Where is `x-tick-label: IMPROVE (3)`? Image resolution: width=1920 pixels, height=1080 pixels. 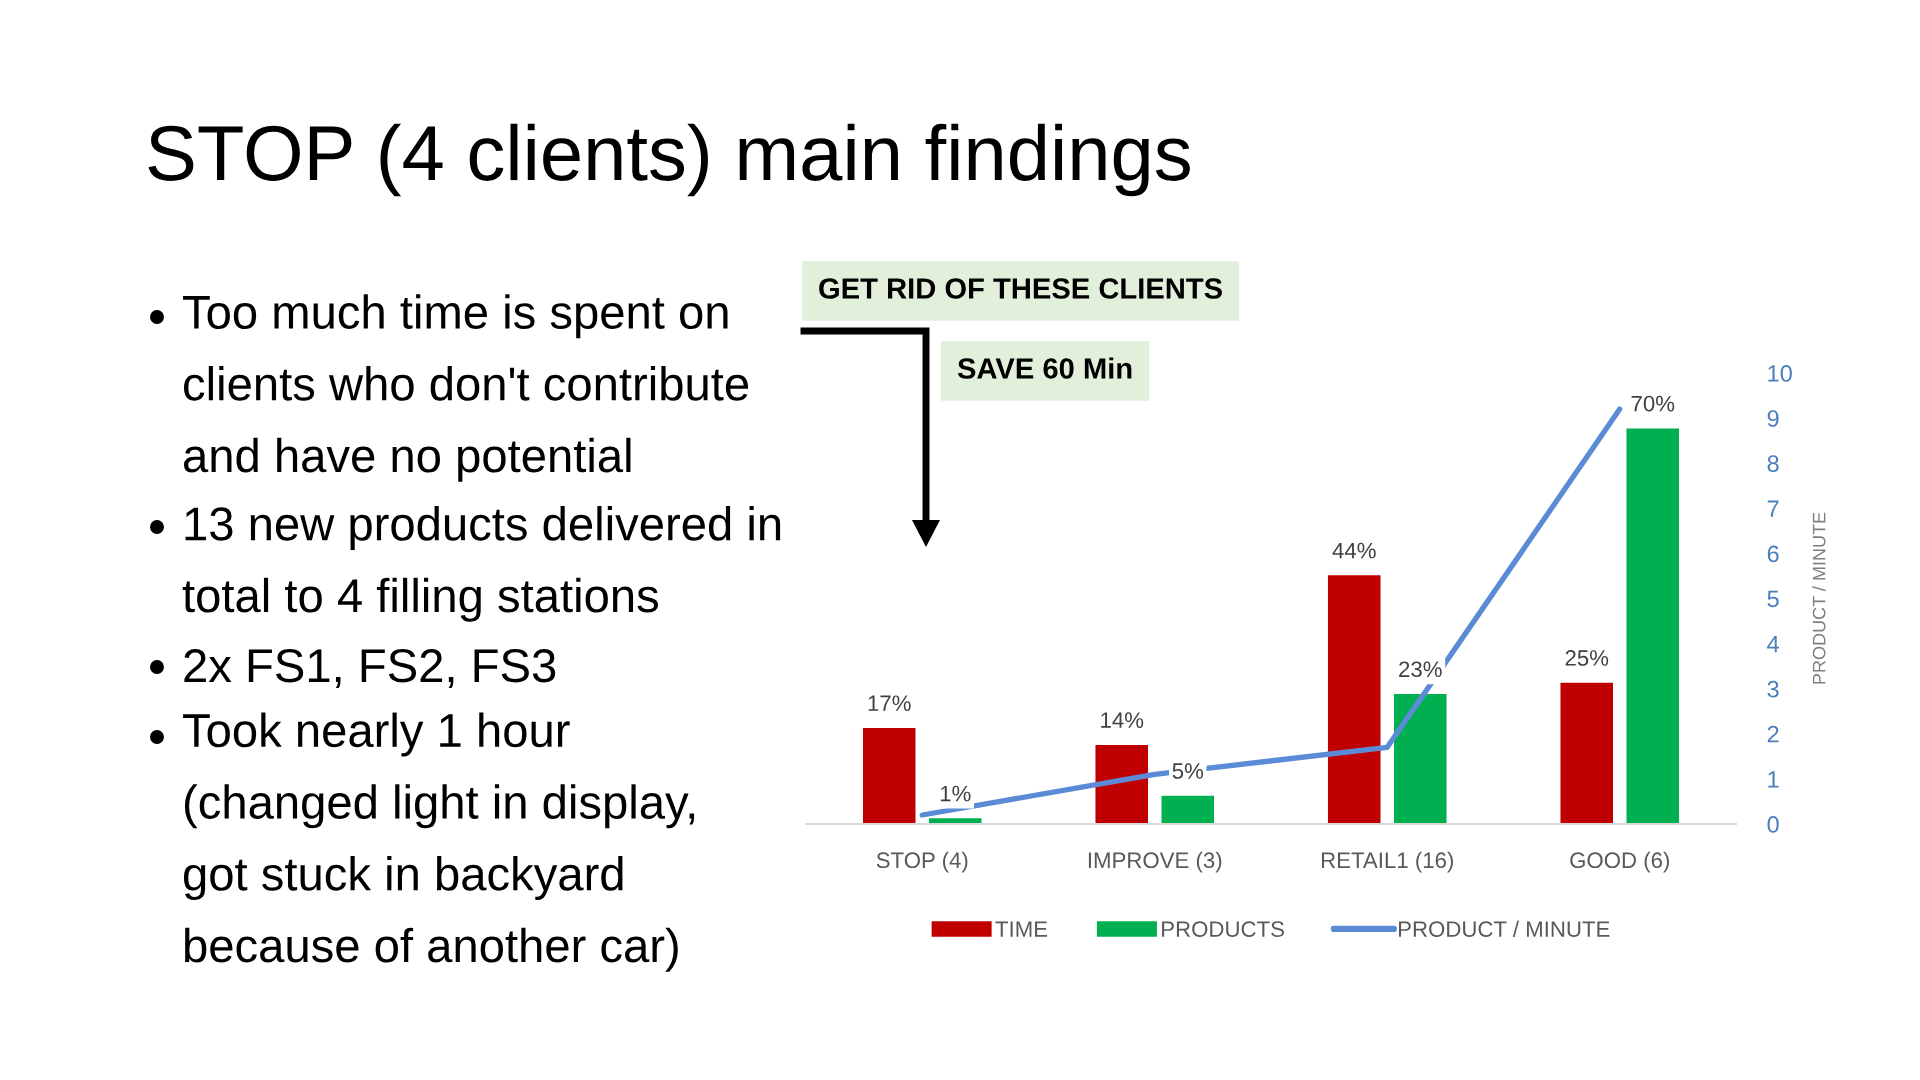
x-tick-label: IMPROVE (3) is located at coordinates (1155, 862).